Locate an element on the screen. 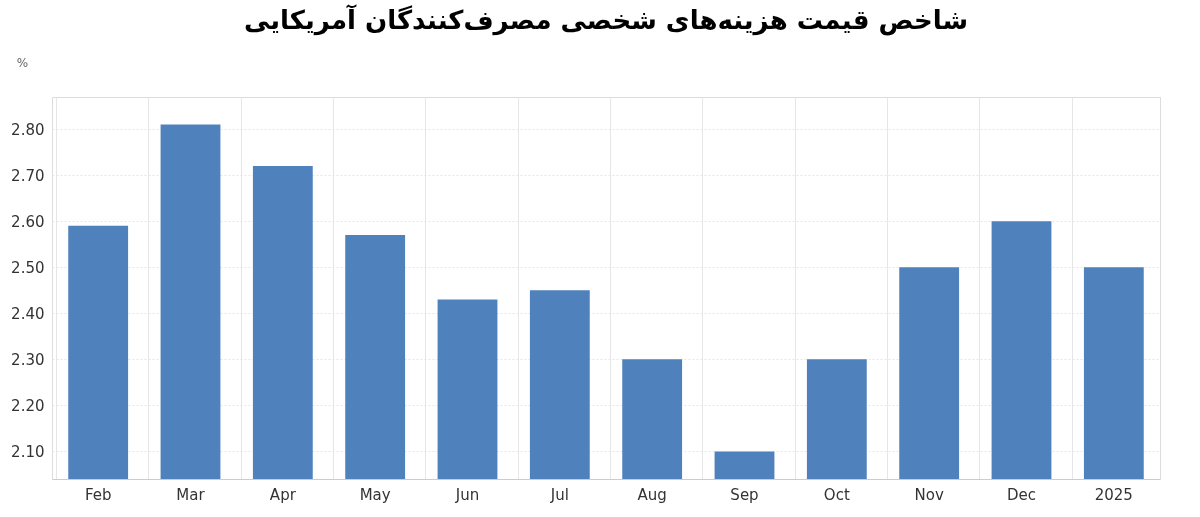 Image resolution: width=1200 pixels, height=517 pixels. x-tick-label: Dec is located at coordinates (1021, 494).